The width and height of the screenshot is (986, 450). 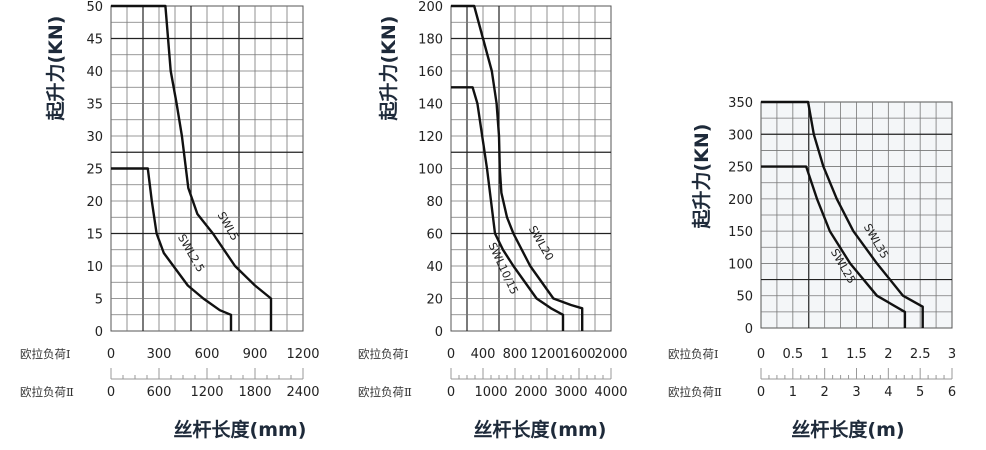 What do you see at coordinates (430, 137) in the screenshot?
I see `y-tick-label: 120` at bounding box center [430, 137].